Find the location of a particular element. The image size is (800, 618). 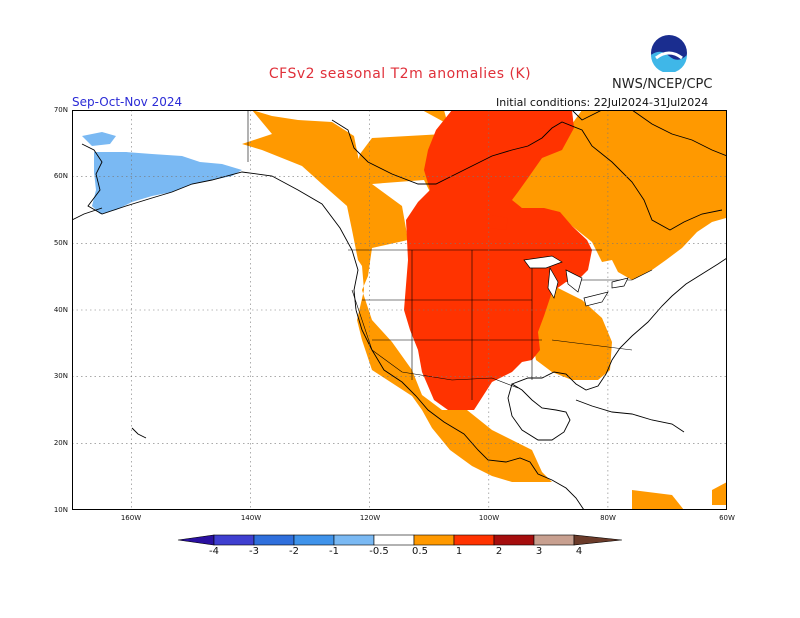

anomaly-red-region is located at coordinates (498, 260).